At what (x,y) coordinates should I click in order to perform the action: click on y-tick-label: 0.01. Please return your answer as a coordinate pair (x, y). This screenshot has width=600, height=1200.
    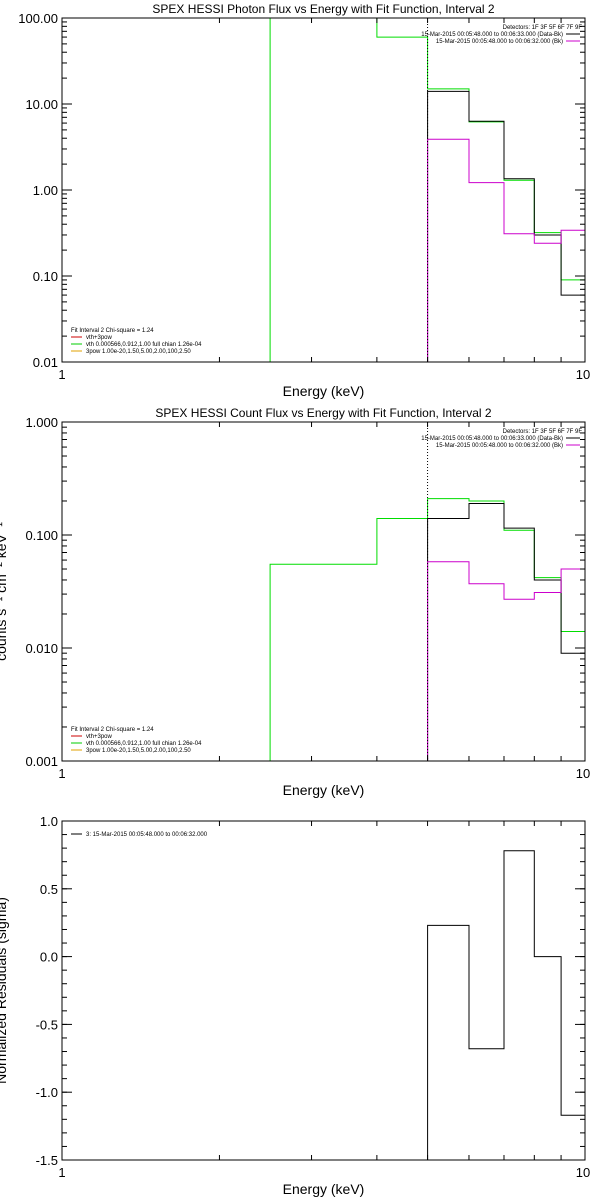
    Looking at the image, I should click on (45, 362).